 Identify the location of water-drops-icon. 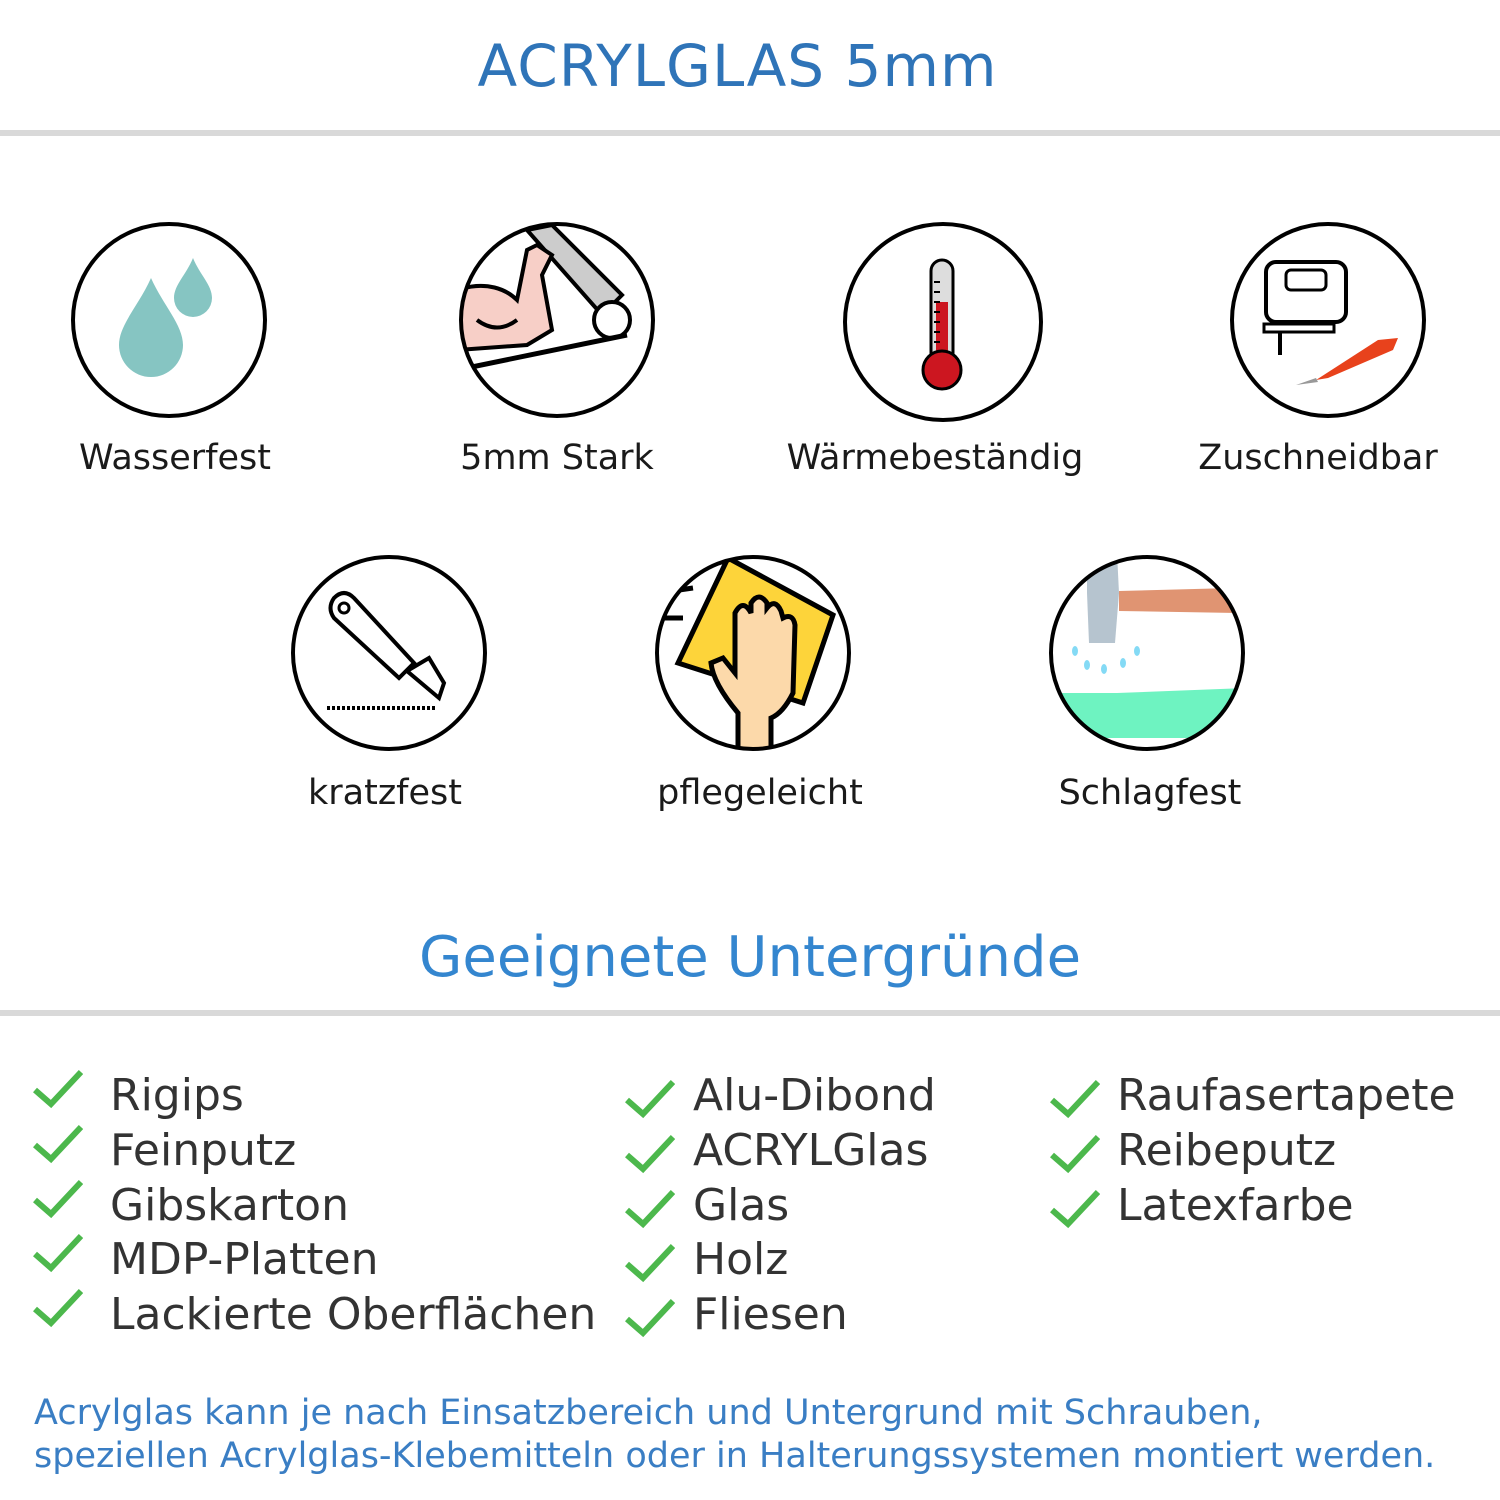
(169, 320).